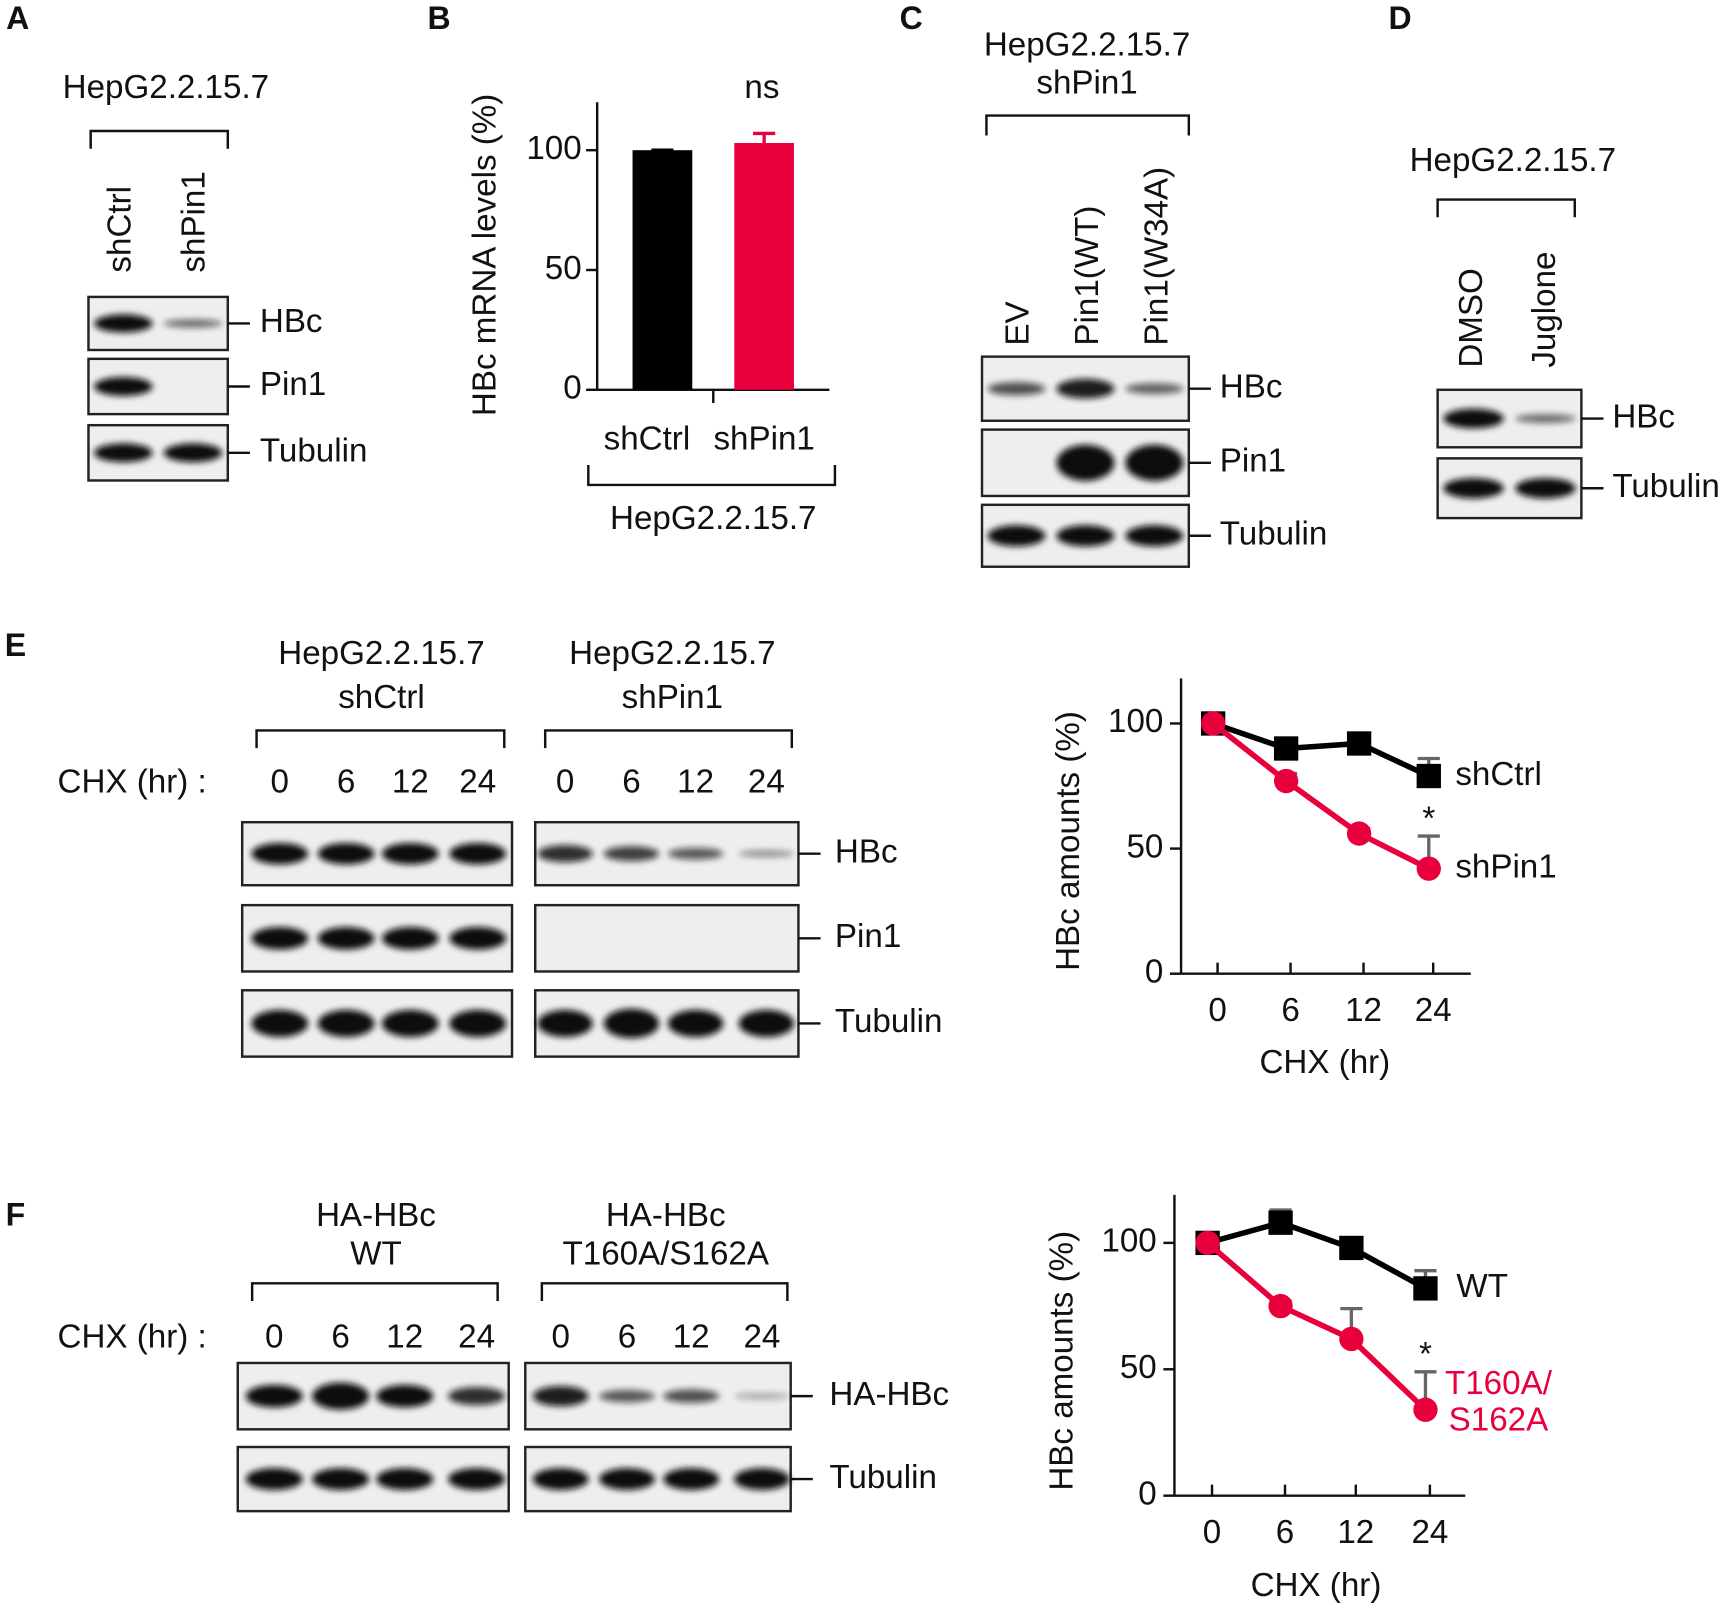  I want to click on lane-label: 24, so click(476, 1336).